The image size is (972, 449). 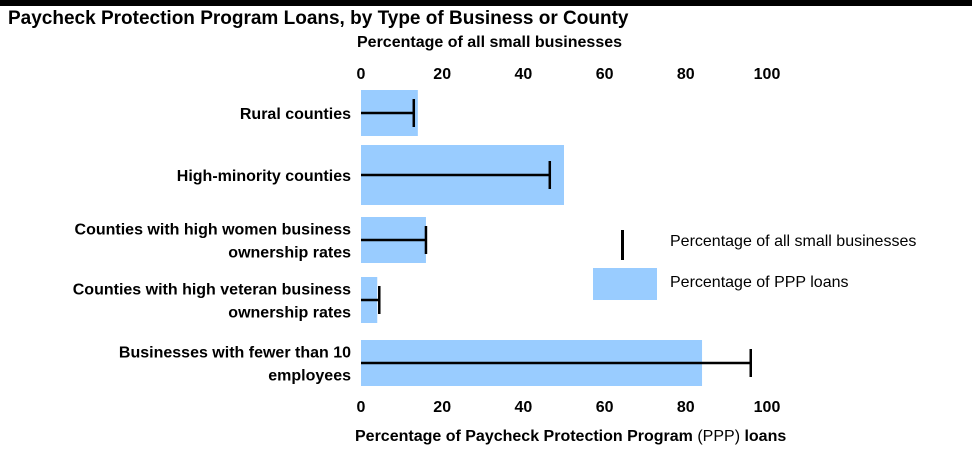 What do you see at coordinates (442, 74) in the screenshot?
I see `top-tick-label-1: 20` at bounding box center [442, 74].